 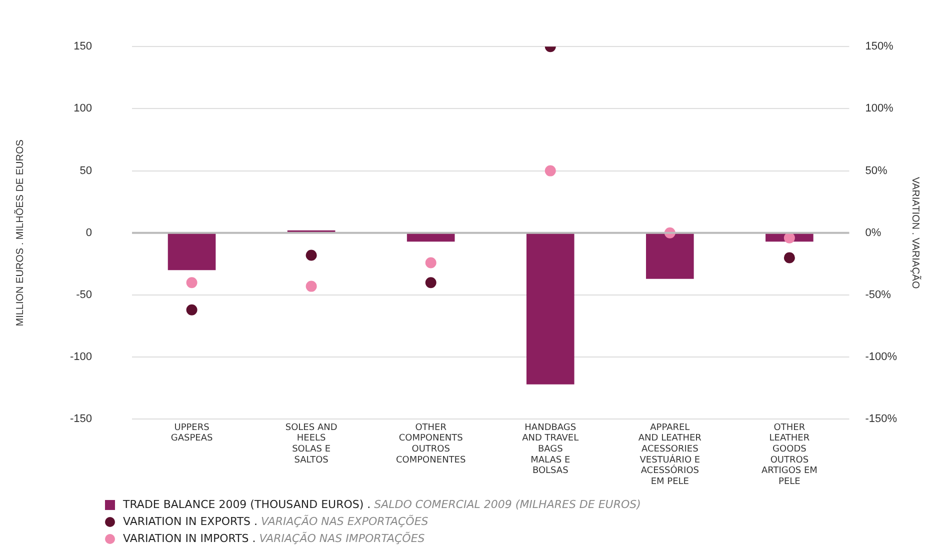 What do you see at coordinates (274, 538) in the screenshot?
I see `legend-label: VARIATION IN IMPORTS . VARIAÇÃO NAS IMPORTAÇÕES` at bounding box center [274, 538].